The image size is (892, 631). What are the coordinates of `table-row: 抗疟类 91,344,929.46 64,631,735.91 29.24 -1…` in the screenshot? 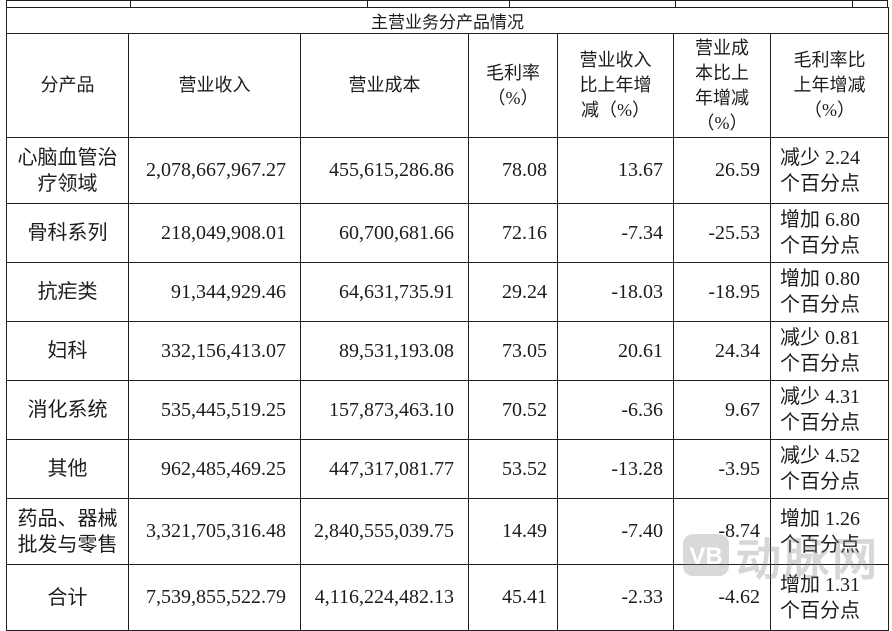 It's located at (447, 292).